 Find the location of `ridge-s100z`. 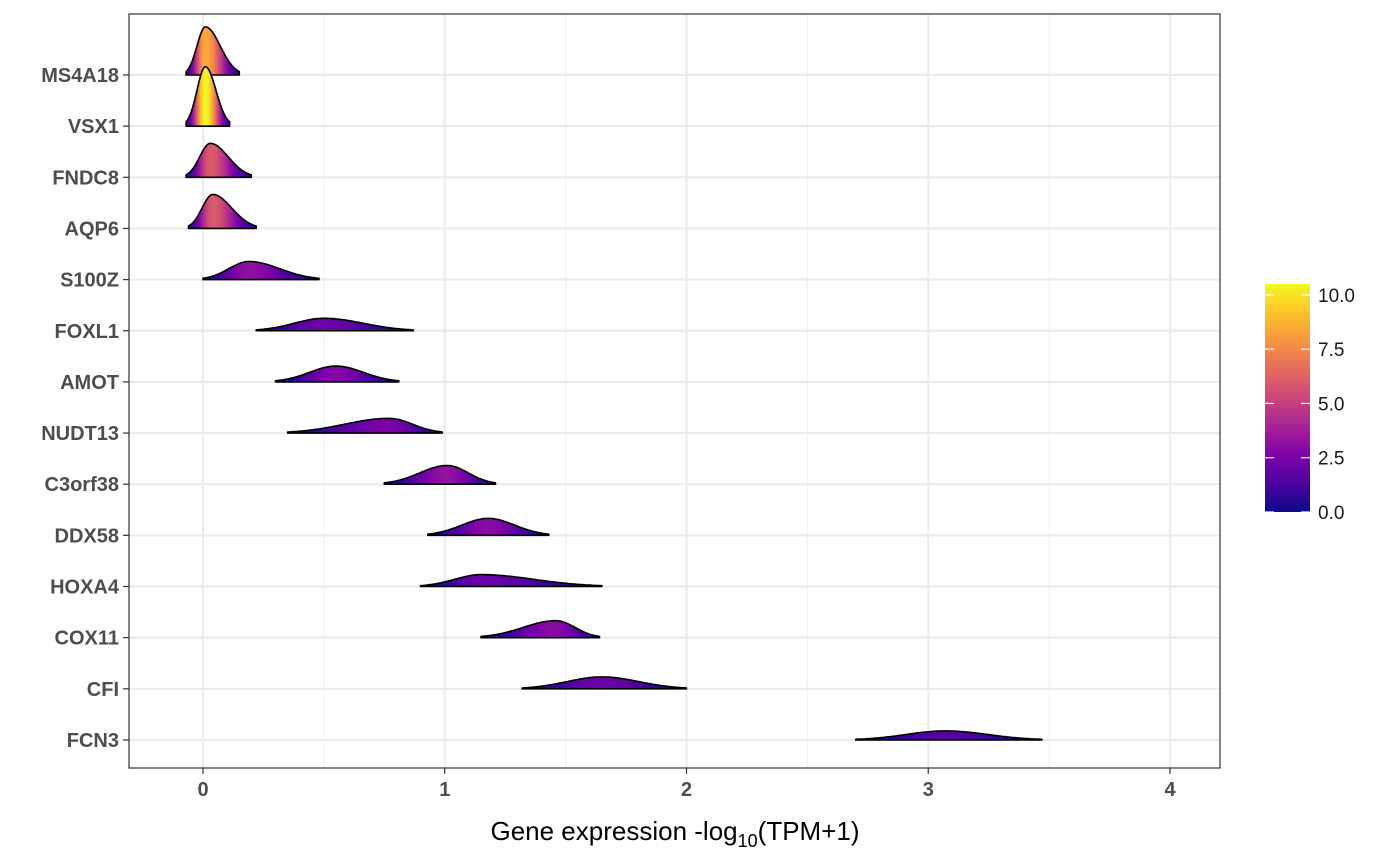

ridge-s100z is located at coordinates (261, 270).